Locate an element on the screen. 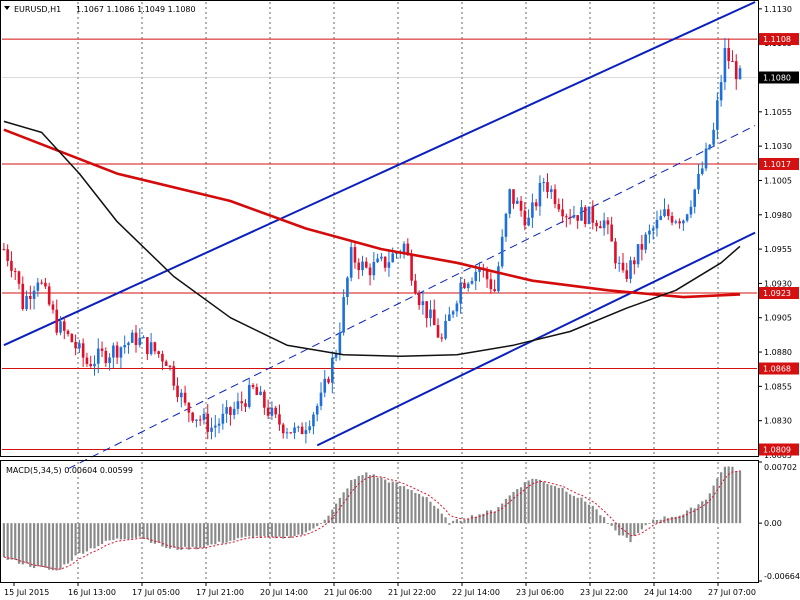 The height and width of the screenshot is (600, 800). time-tick-label: 23 Jul 06:00 is located at coordinates (540, 592).